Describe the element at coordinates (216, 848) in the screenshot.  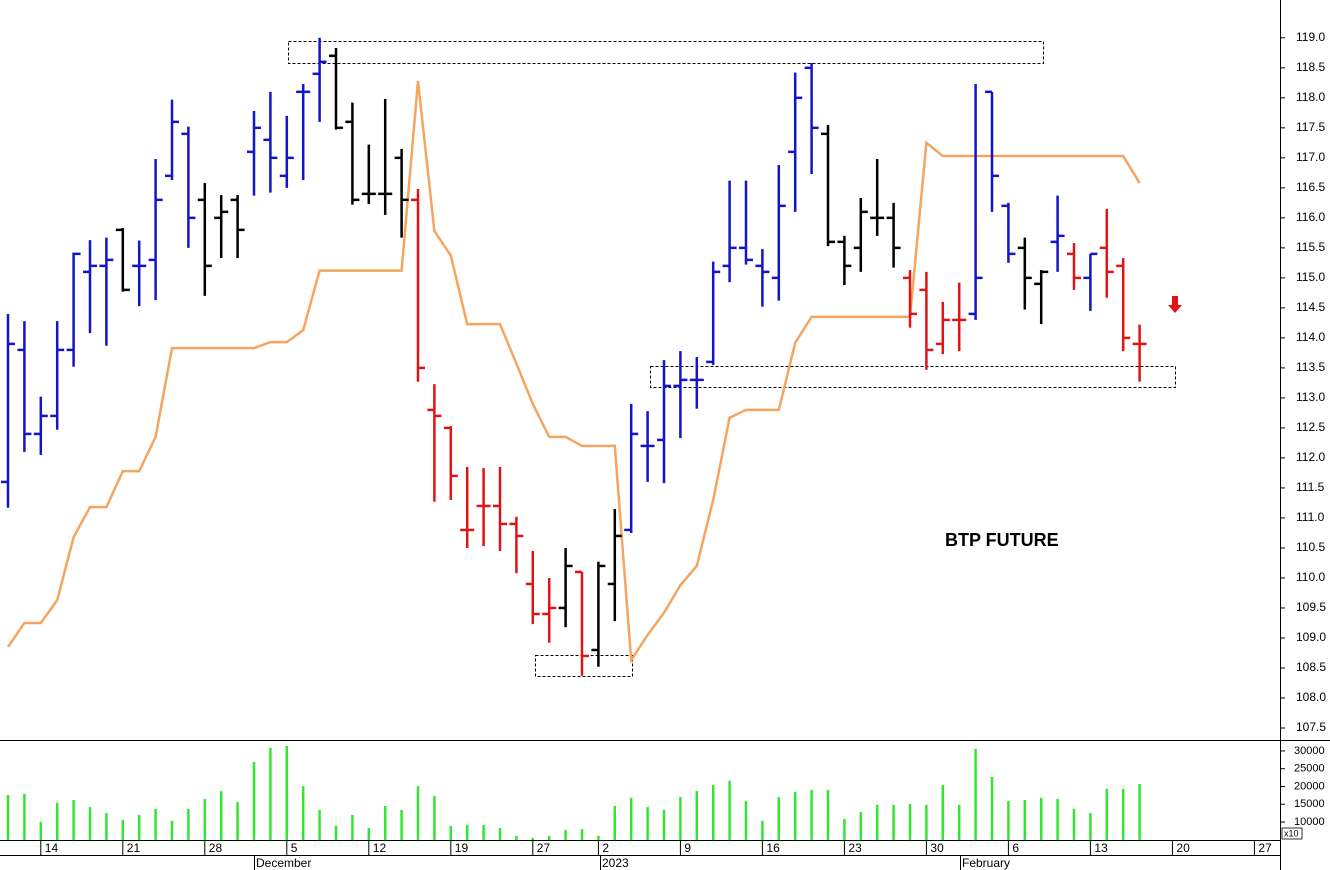
I see `x-tick-label: 28` at that location.